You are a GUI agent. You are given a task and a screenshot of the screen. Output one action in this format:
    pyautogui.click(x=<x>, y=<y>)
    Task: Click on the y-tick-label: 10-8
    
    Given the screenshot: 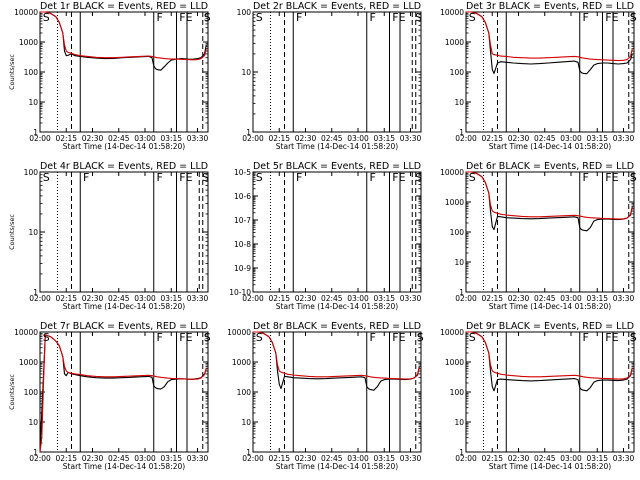 What is the action you would take?
    pyautogui.click(x=242, y=244)
    